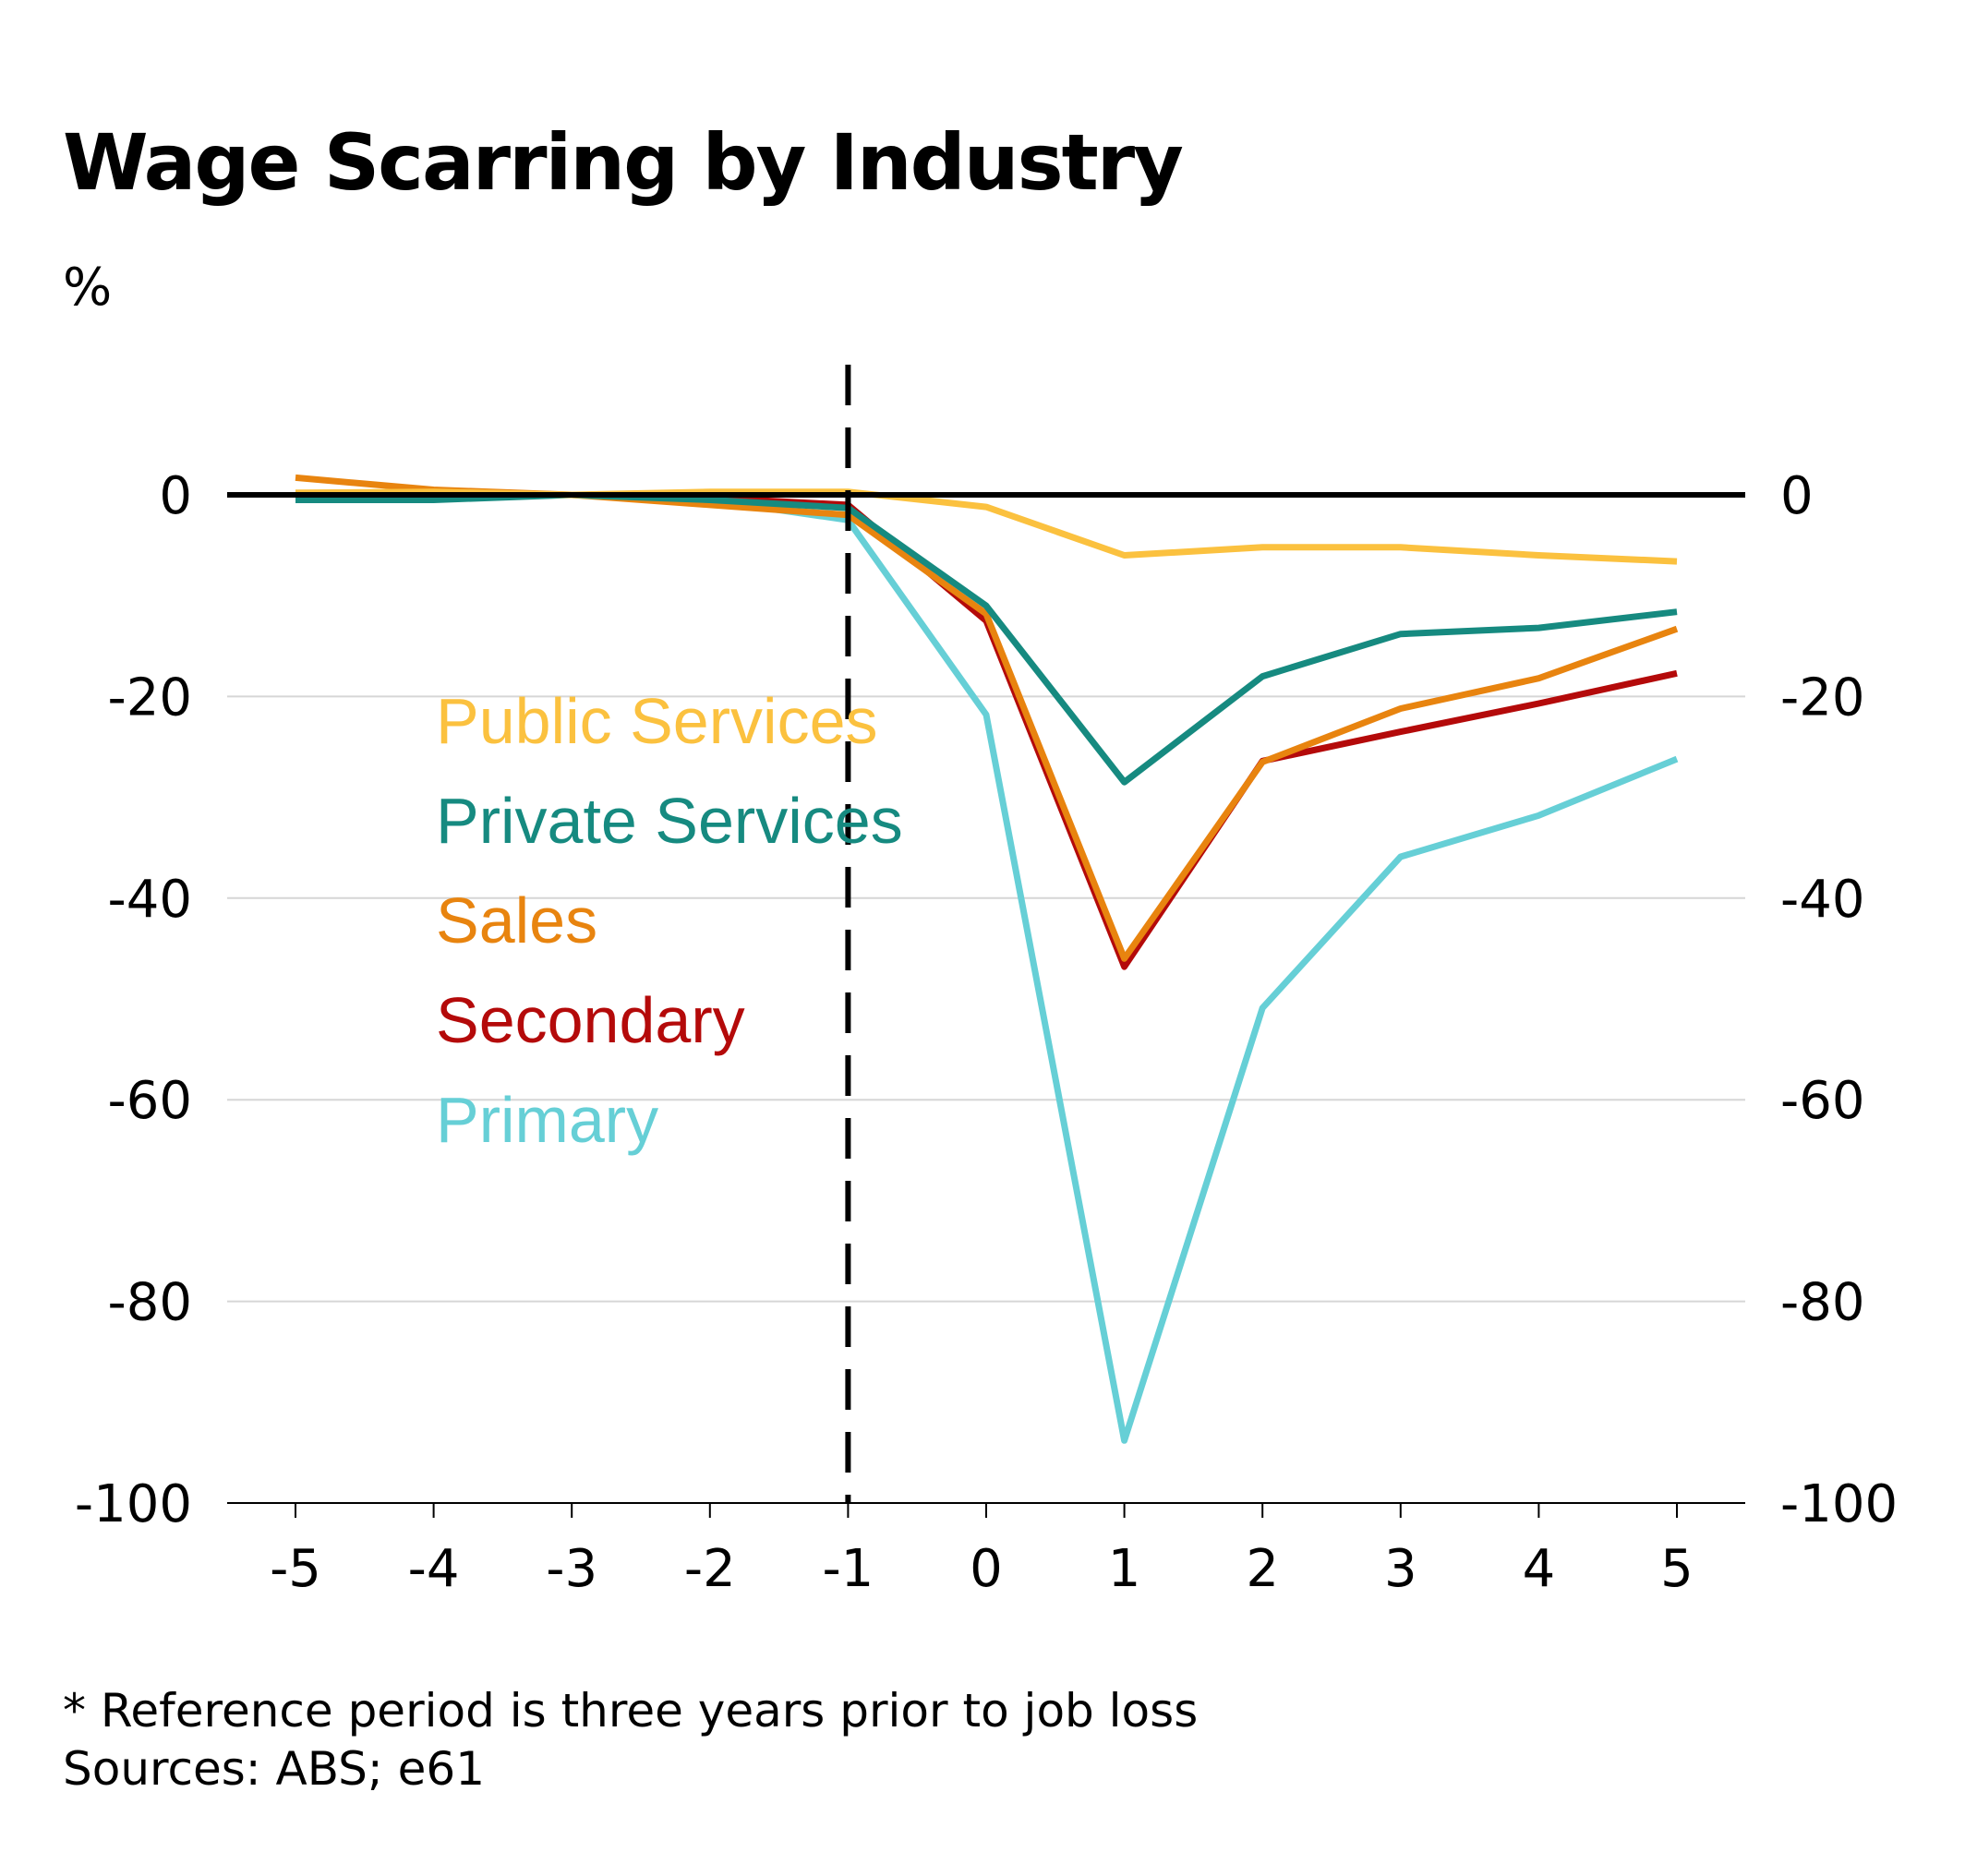 This screenshot has width=1965, height=1876. I want to click on legend-item-public-services: Public Services, so click(657, 721).